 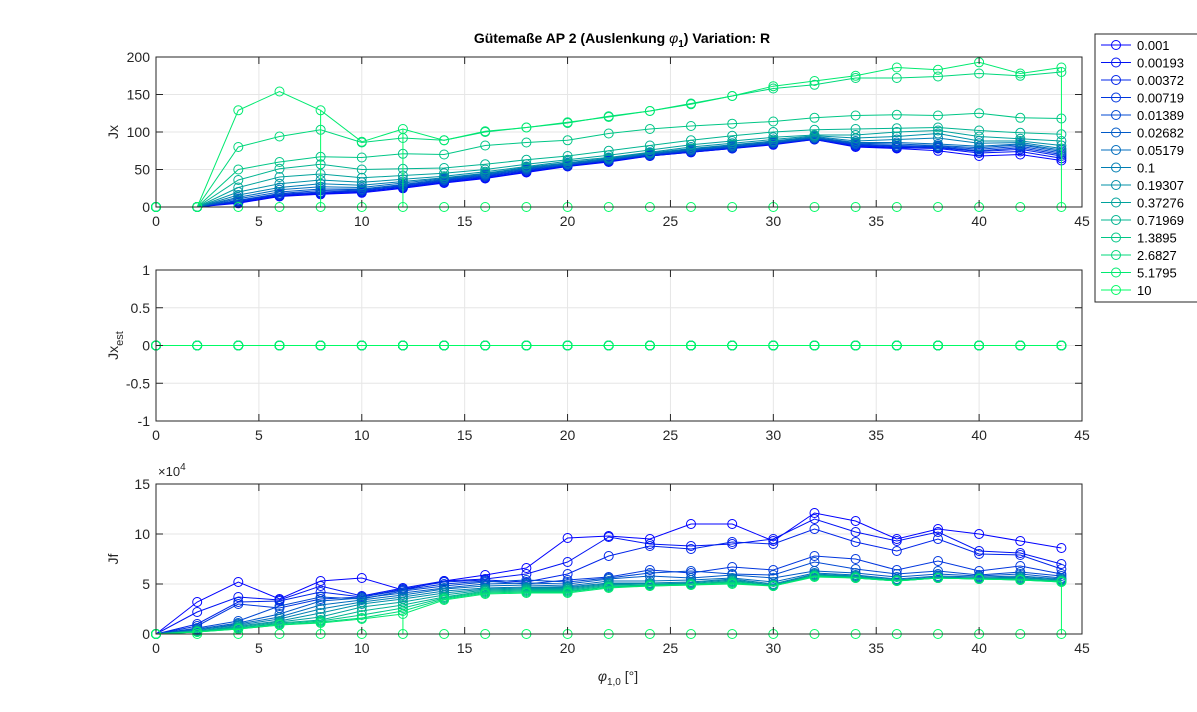 What do you see at coordinates (146, 634) in the screenshot?
I see `y-tick-label: 0` at bounding box center [146, 634].